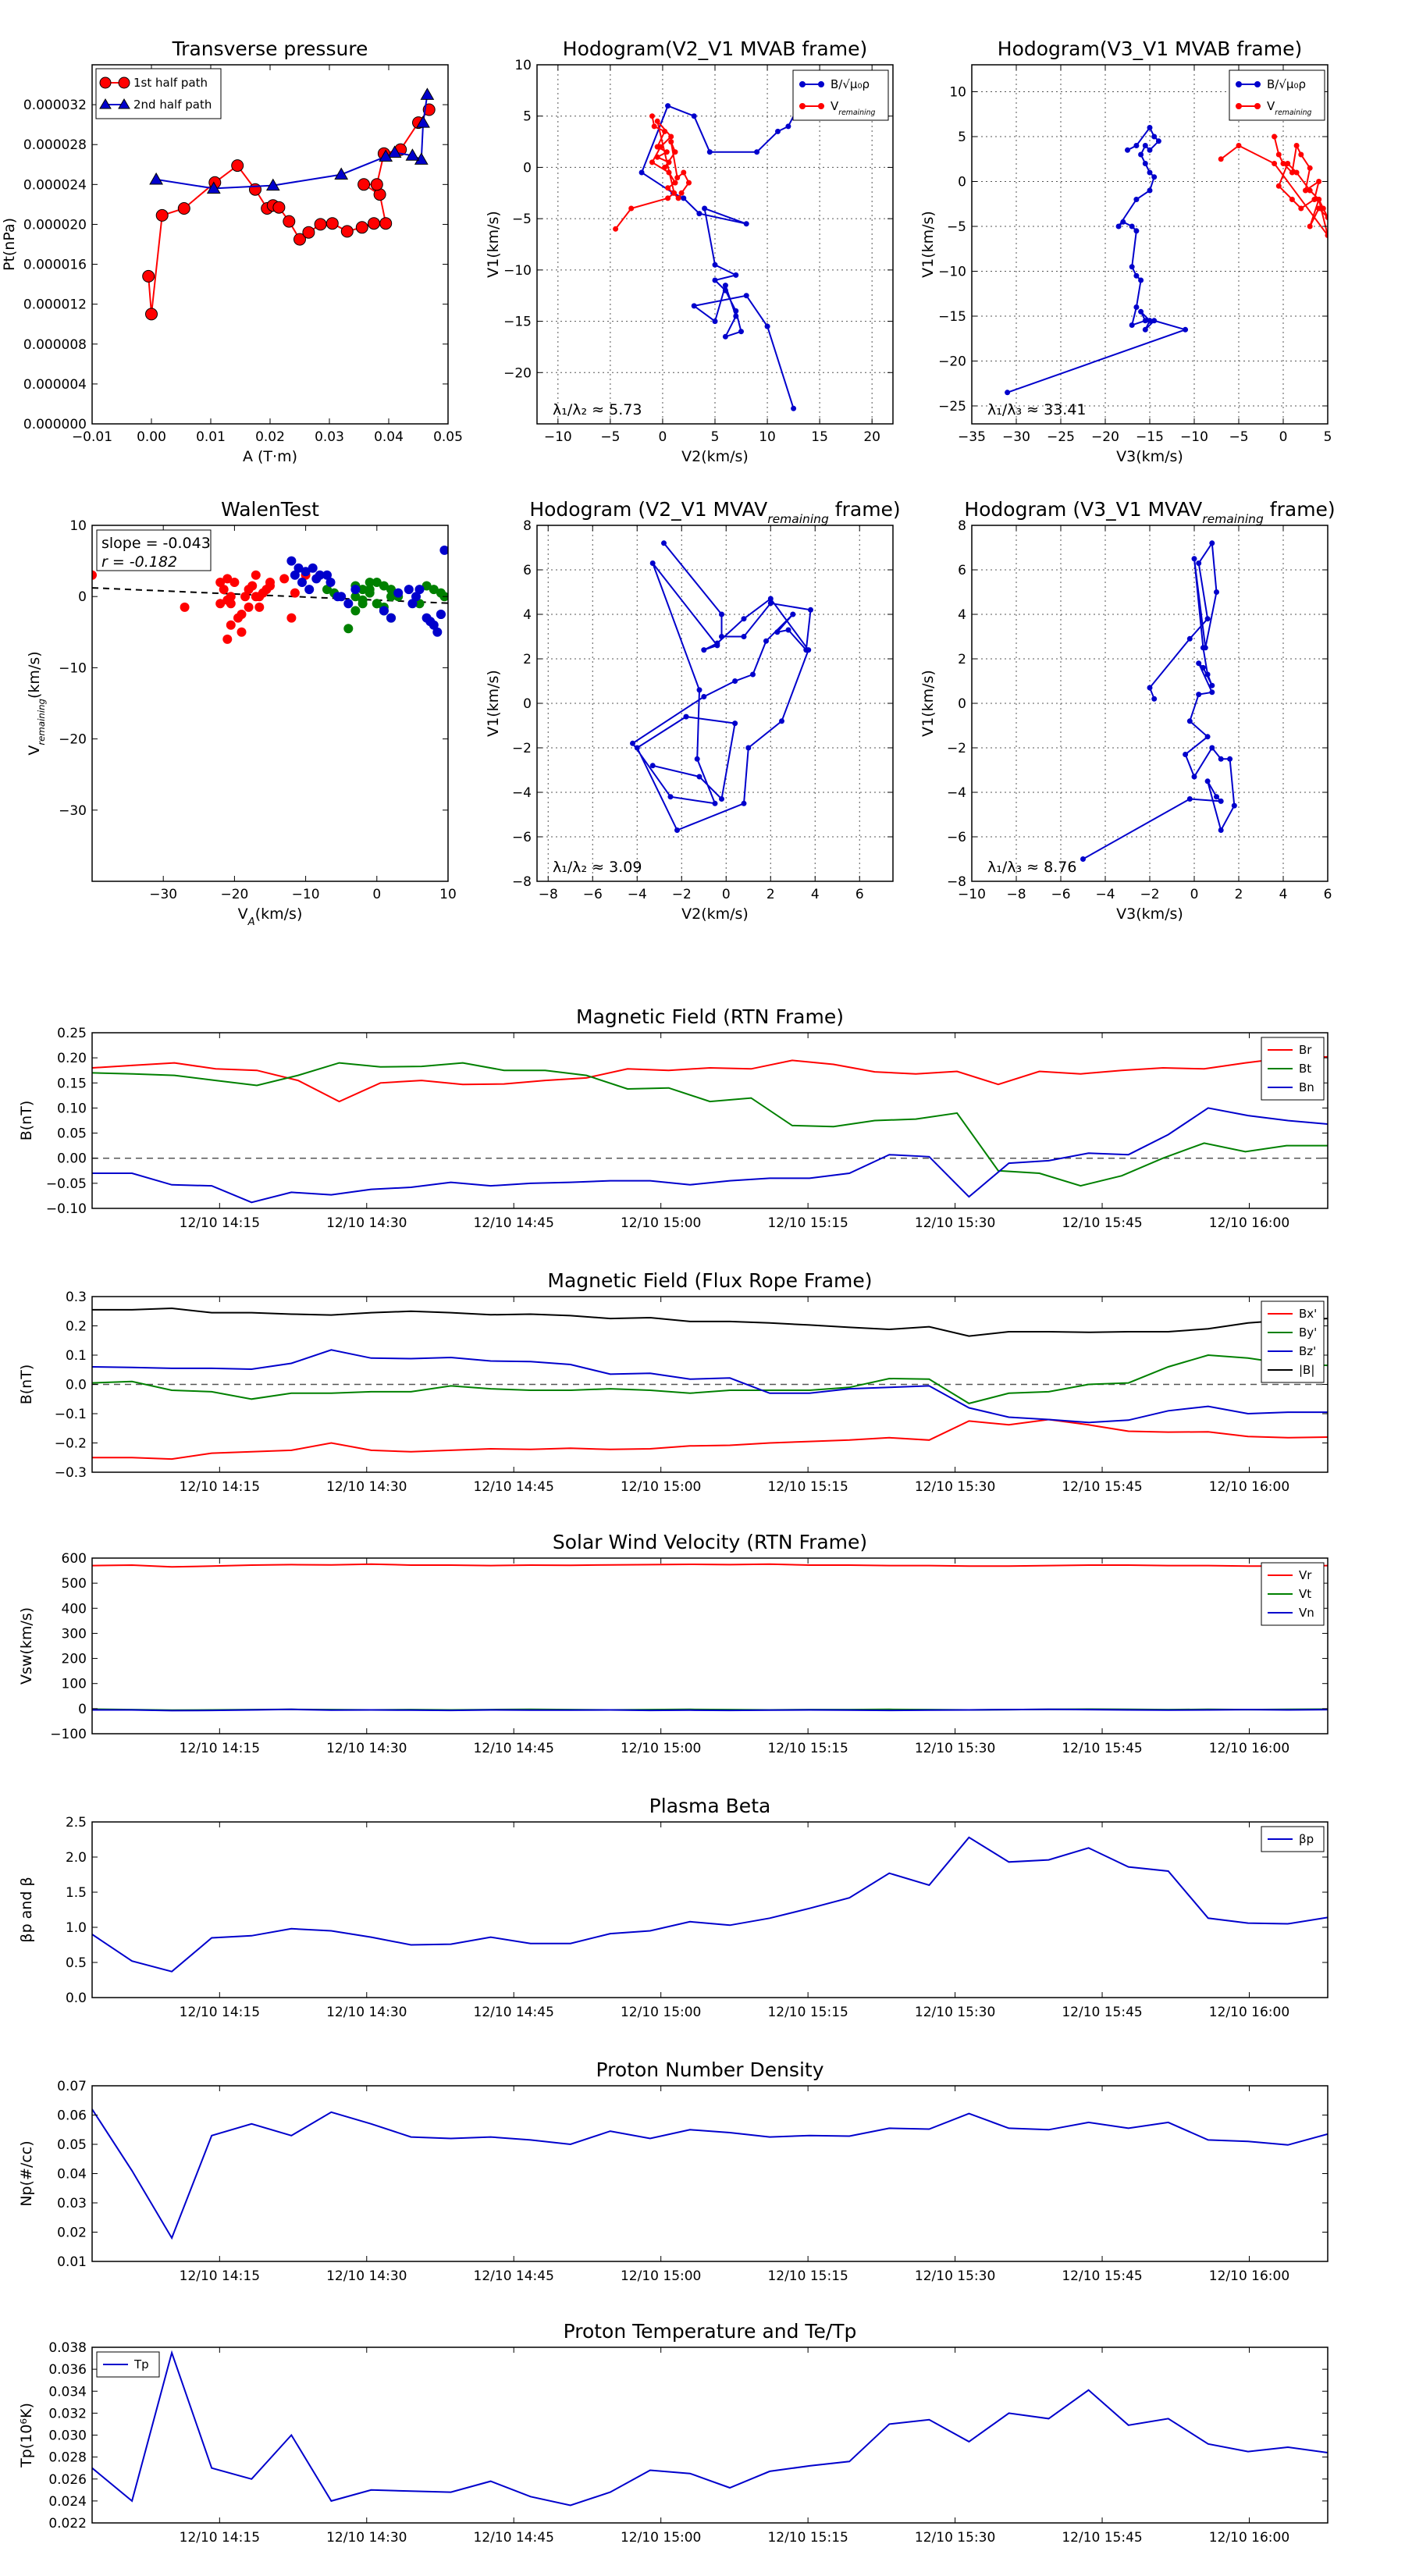  I want to click on plot-area-mag_fr, so click(710, 1384).